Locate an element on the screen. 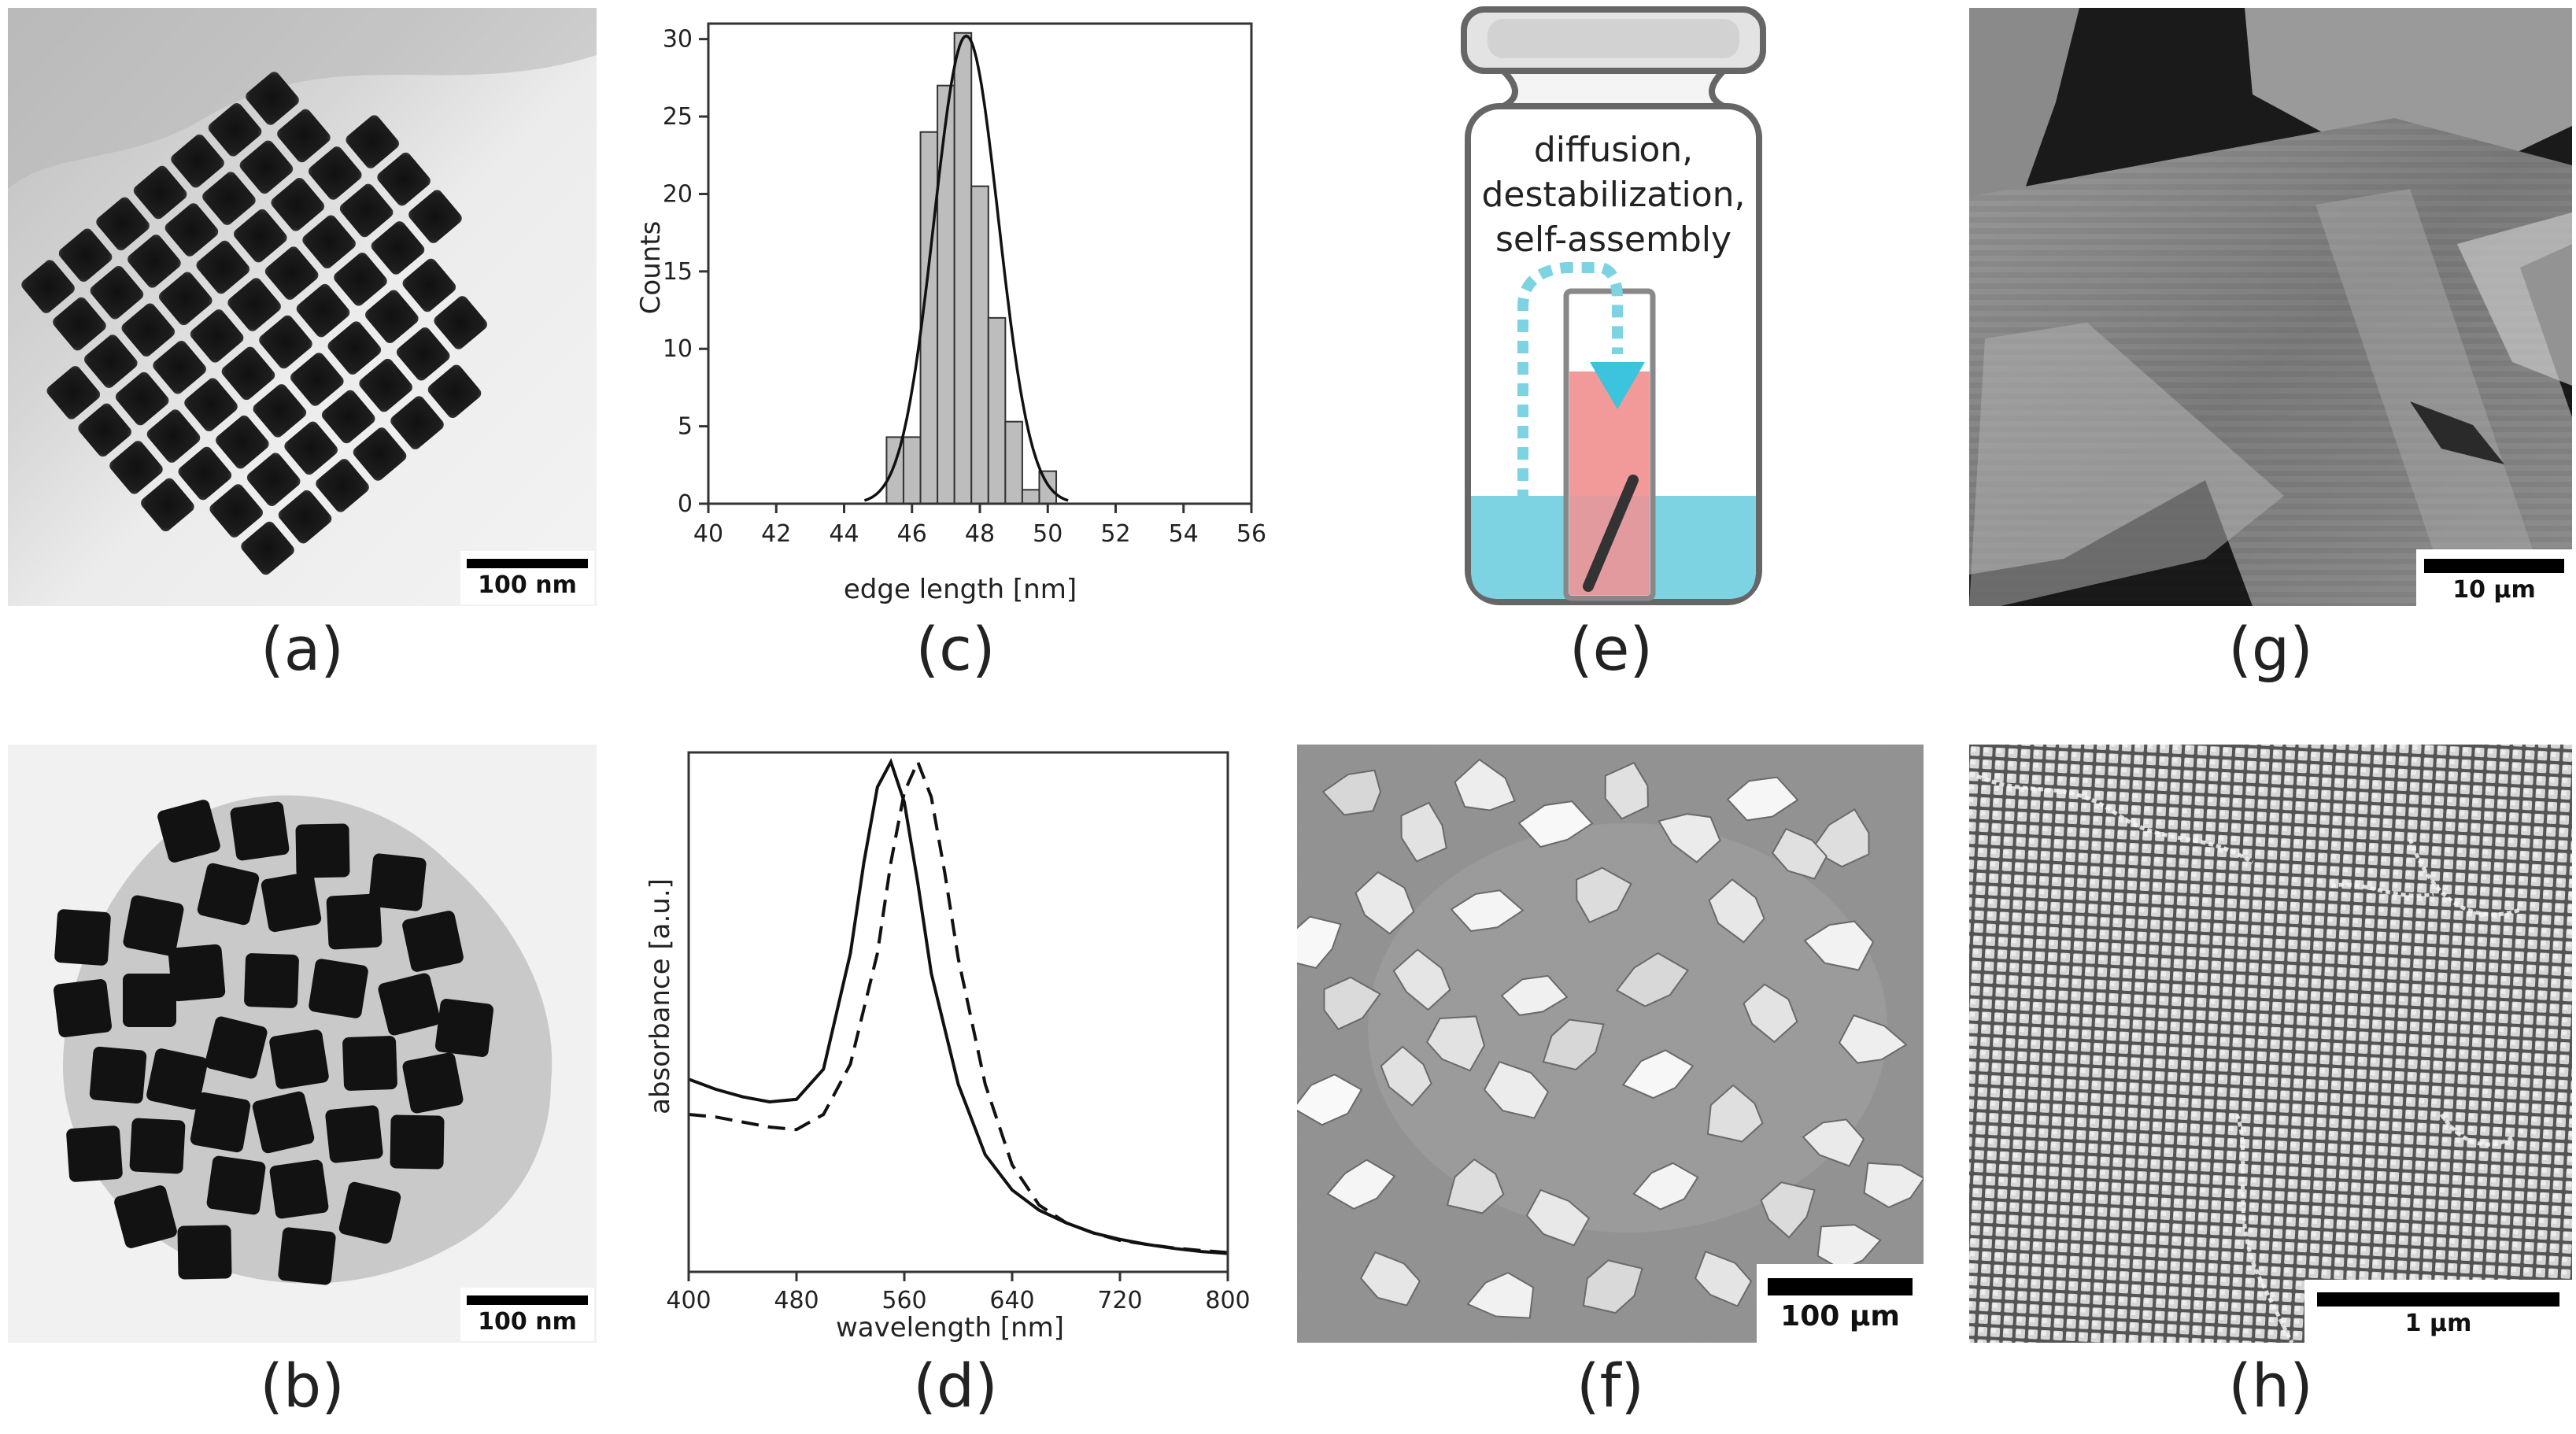 The height and width of the screenshot is (1434, 2576). panel-g-sem-image: 10 µm is located at coordinates (2270, 307).